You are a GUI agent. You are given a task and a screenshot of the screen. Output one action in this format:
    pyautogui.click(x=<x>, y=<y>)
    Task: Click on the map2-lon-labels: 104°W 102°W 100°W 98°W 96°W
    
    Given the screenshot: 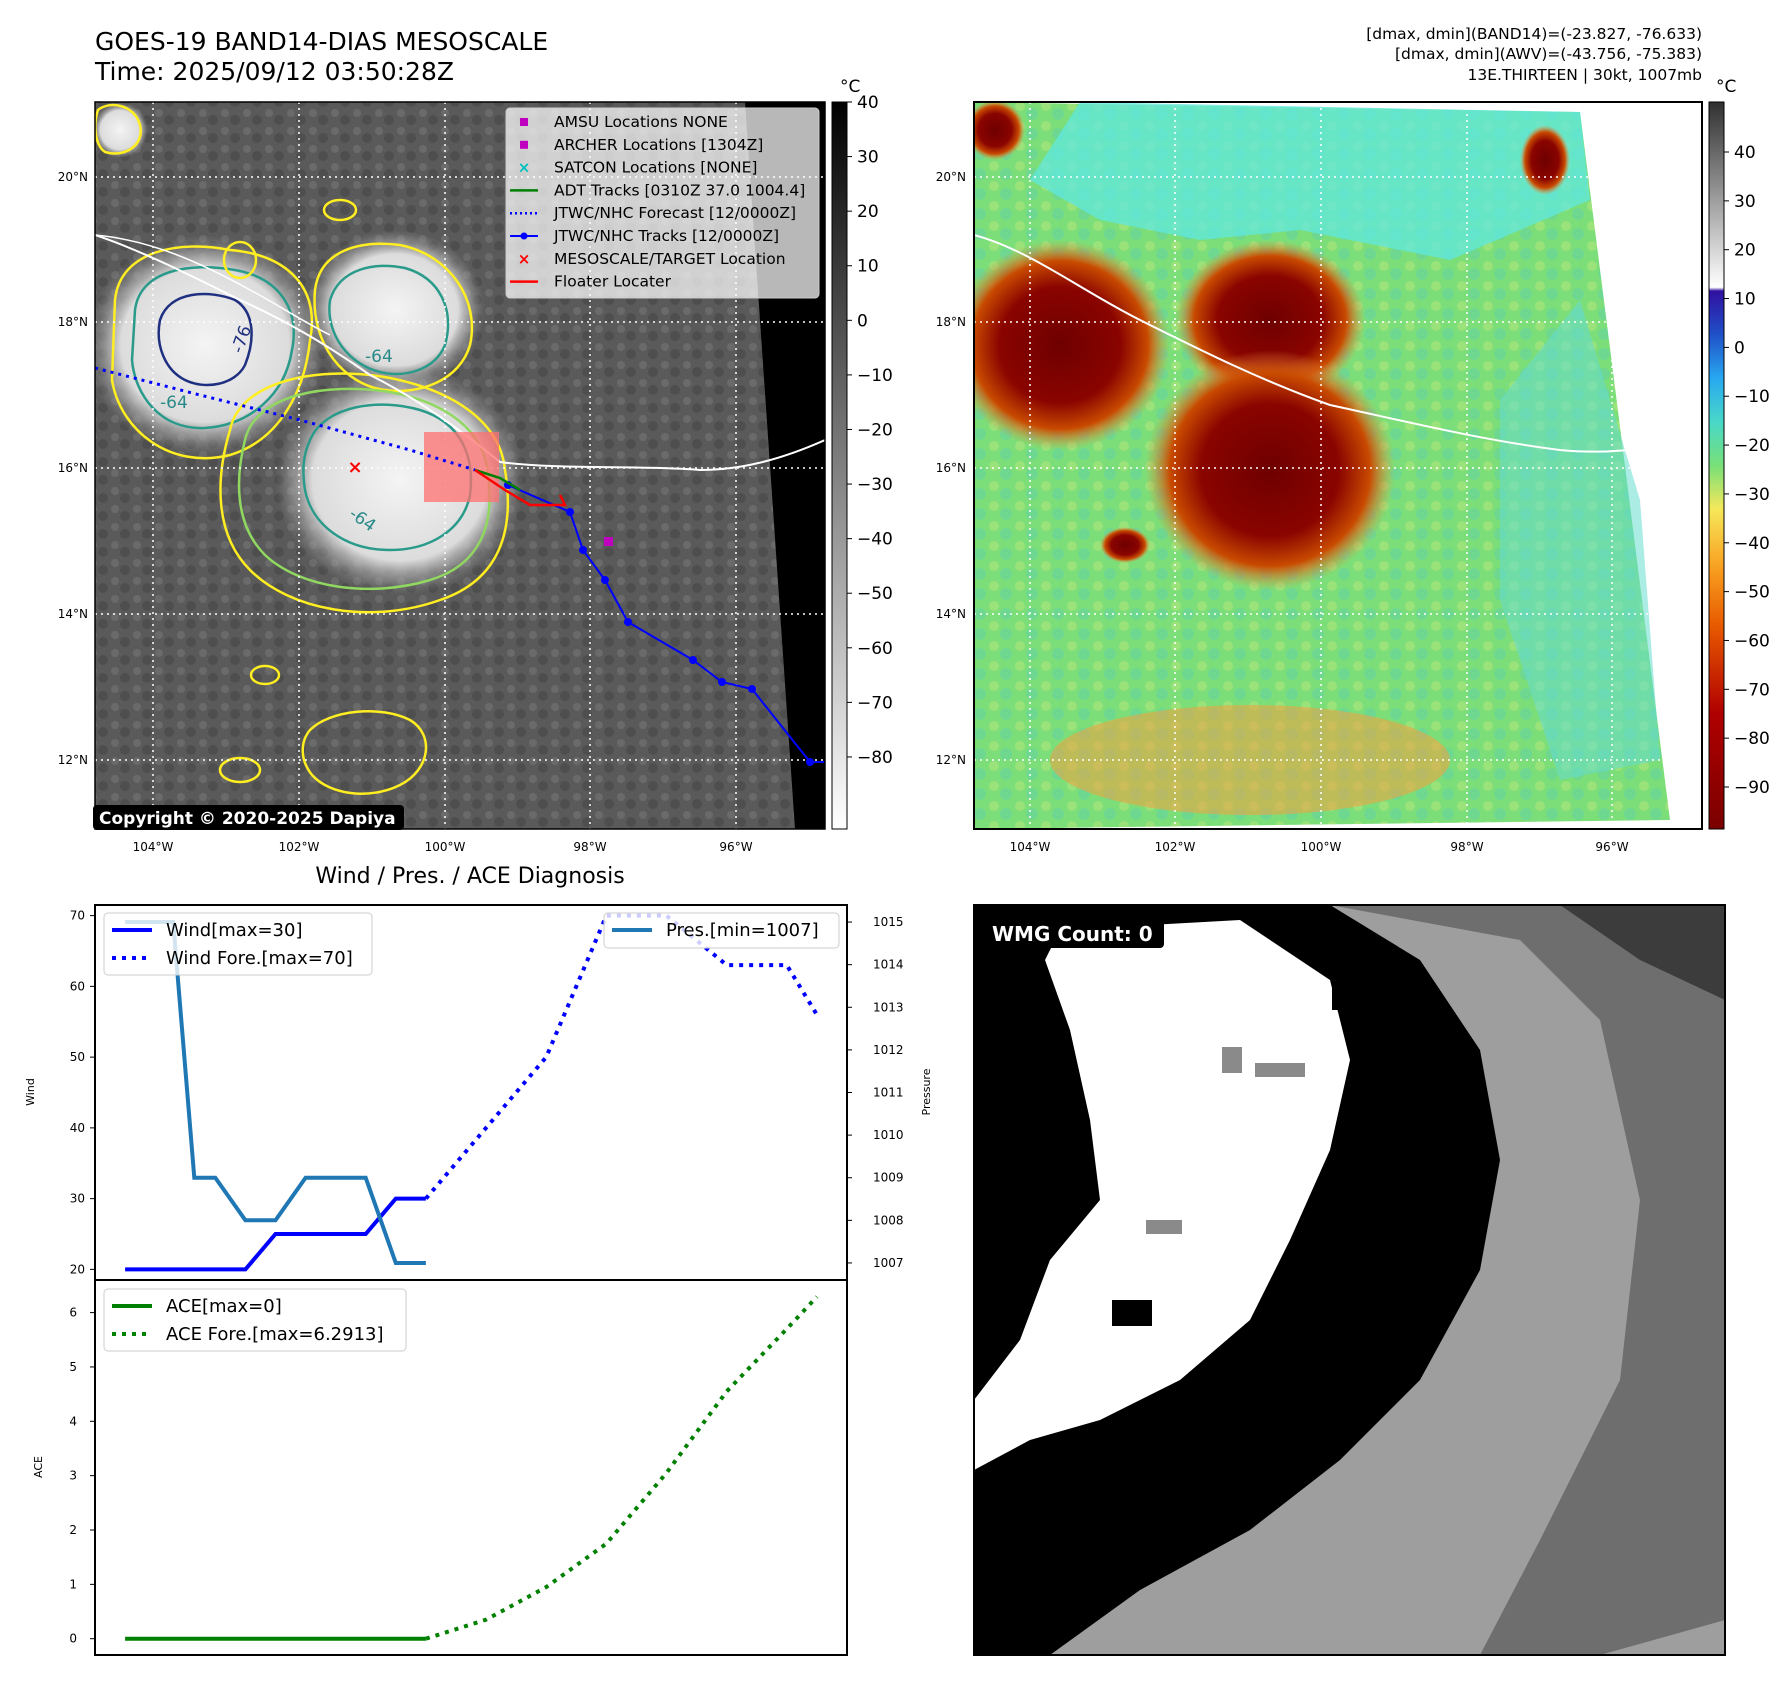 What is the action you would take?
    pyautogui.click(x=1319, y=847)
    